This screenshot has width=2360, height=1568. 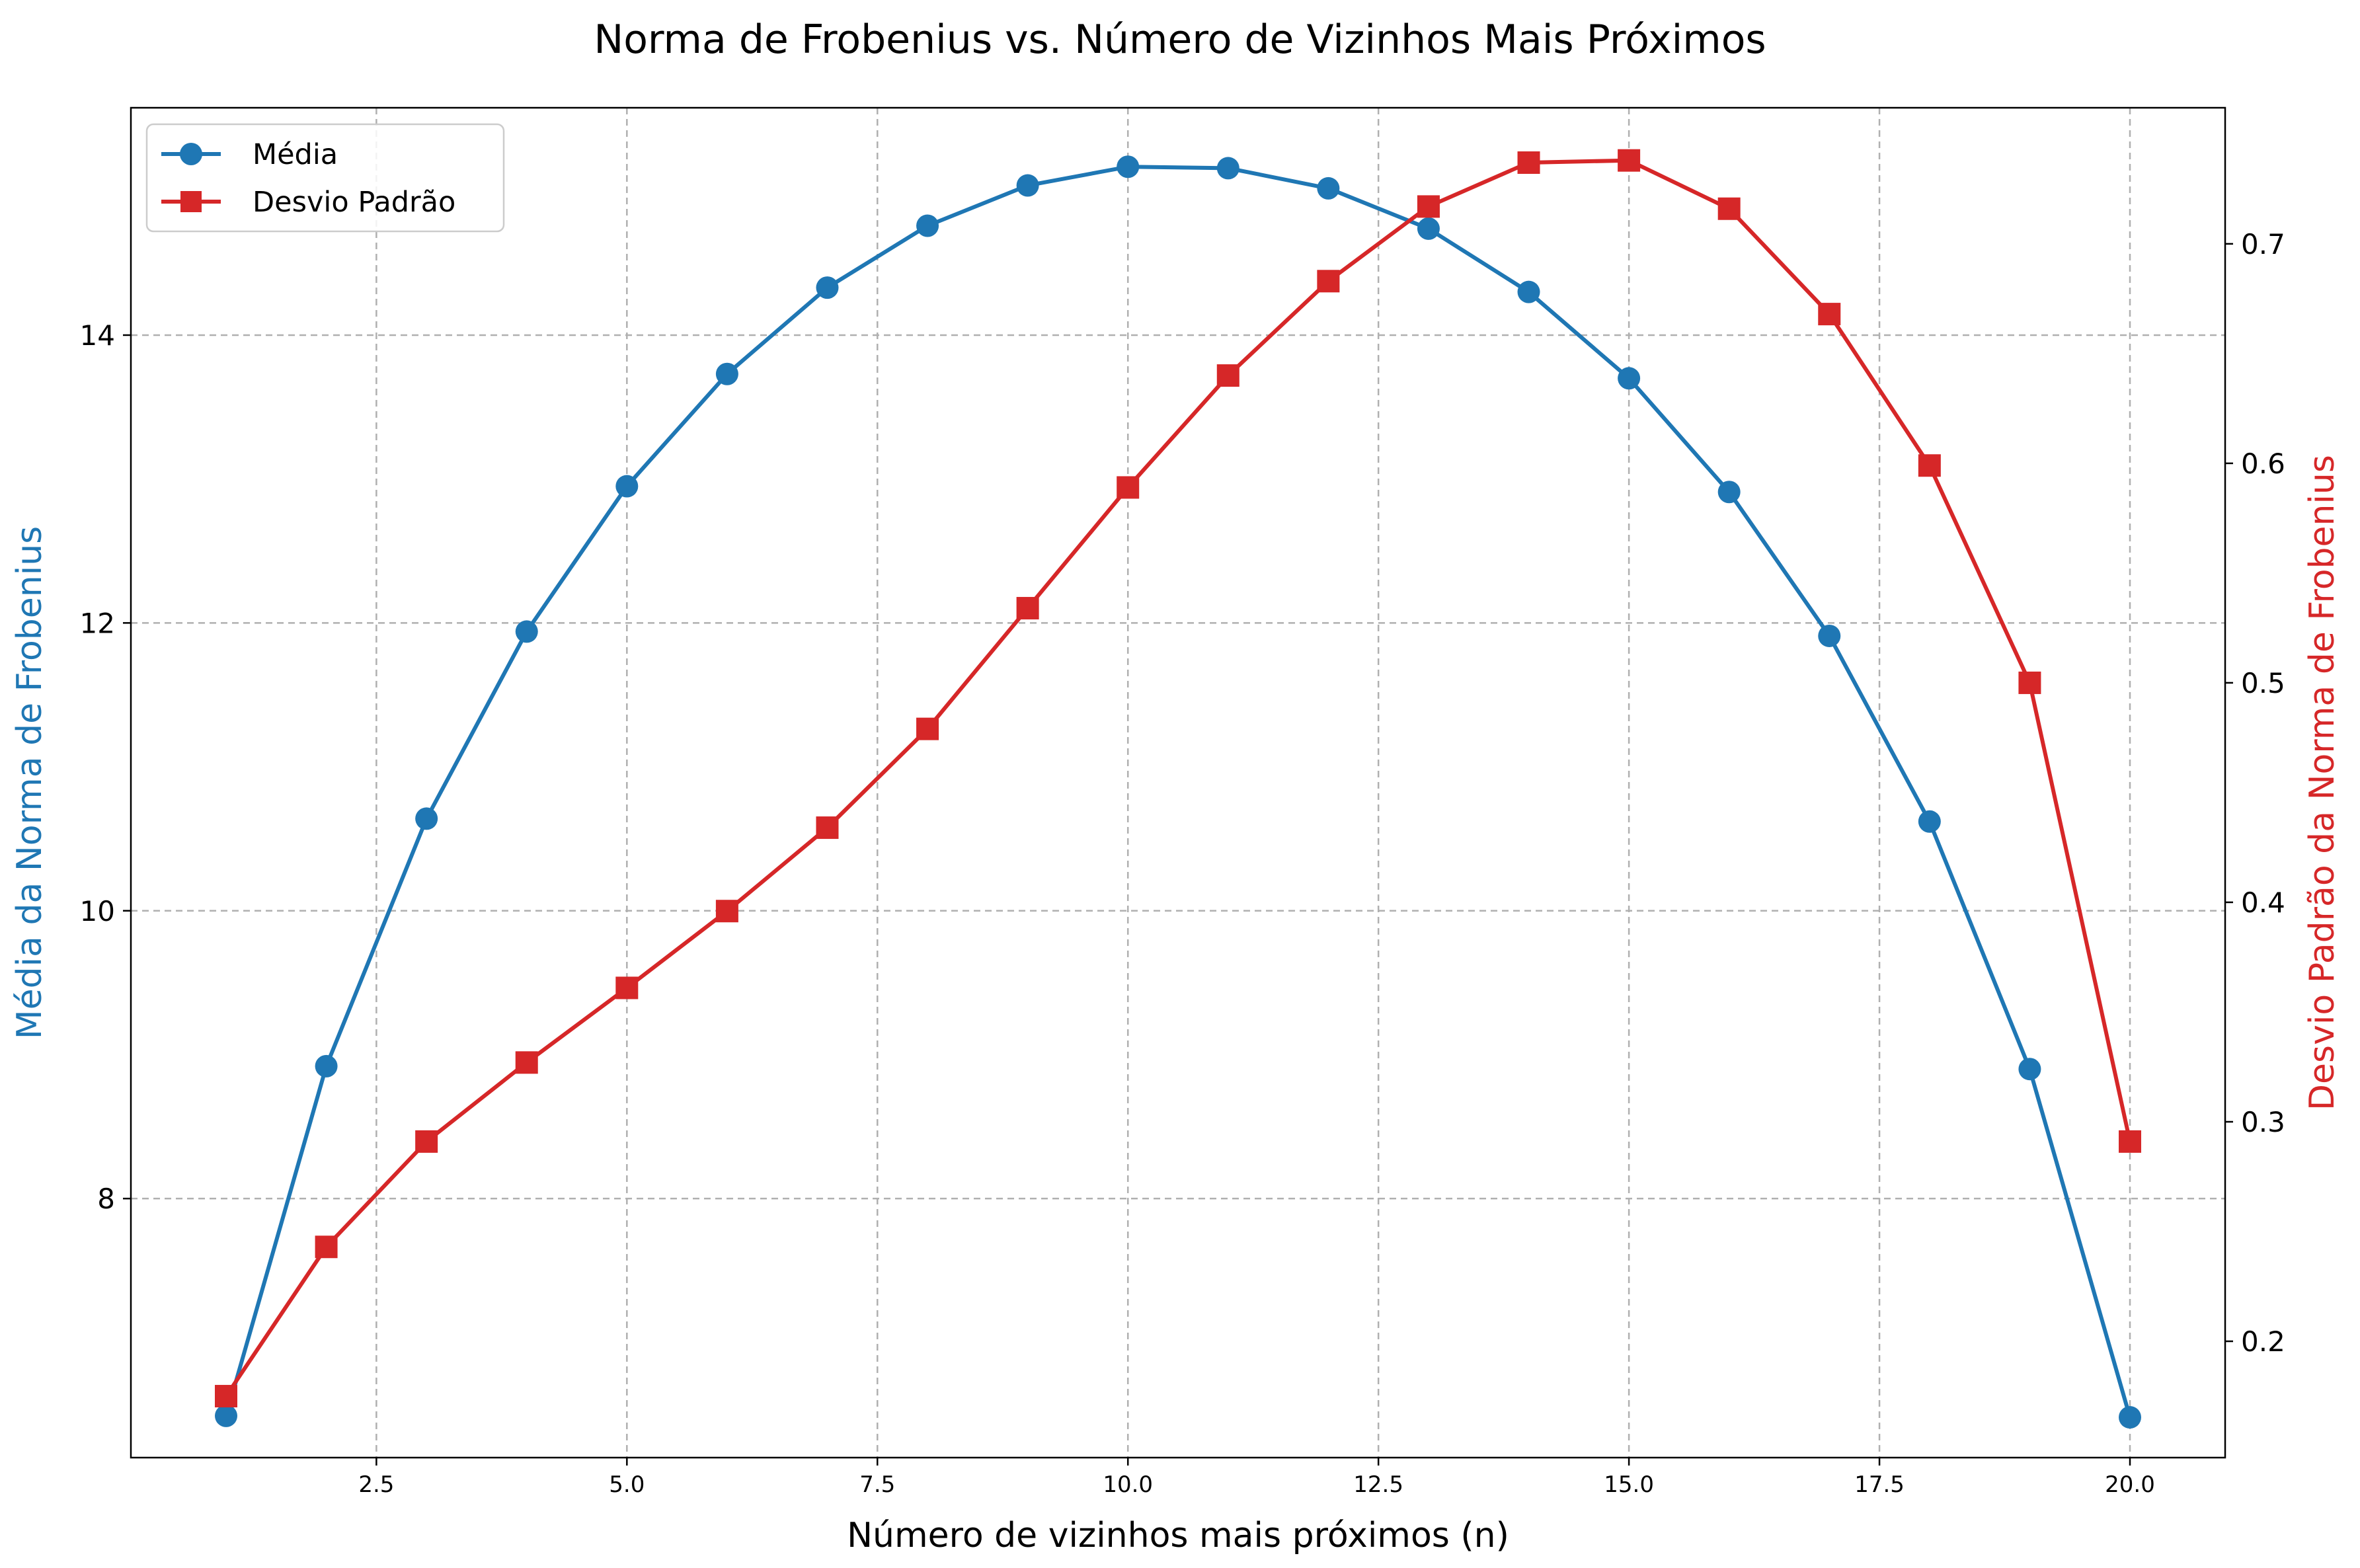 I want to click on y-right-tick-label: 0.5, so click(x=2263, y=683).